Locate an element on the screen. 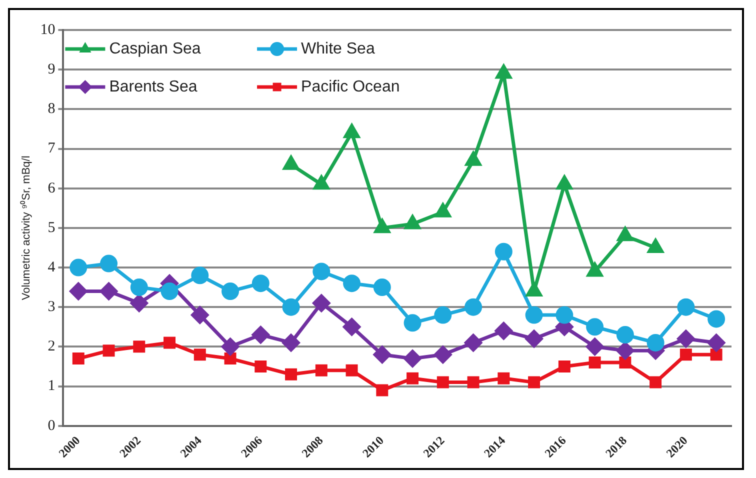 The image size is (756, 478). y-tick-label: 3 is located at coordinates (52, 307).